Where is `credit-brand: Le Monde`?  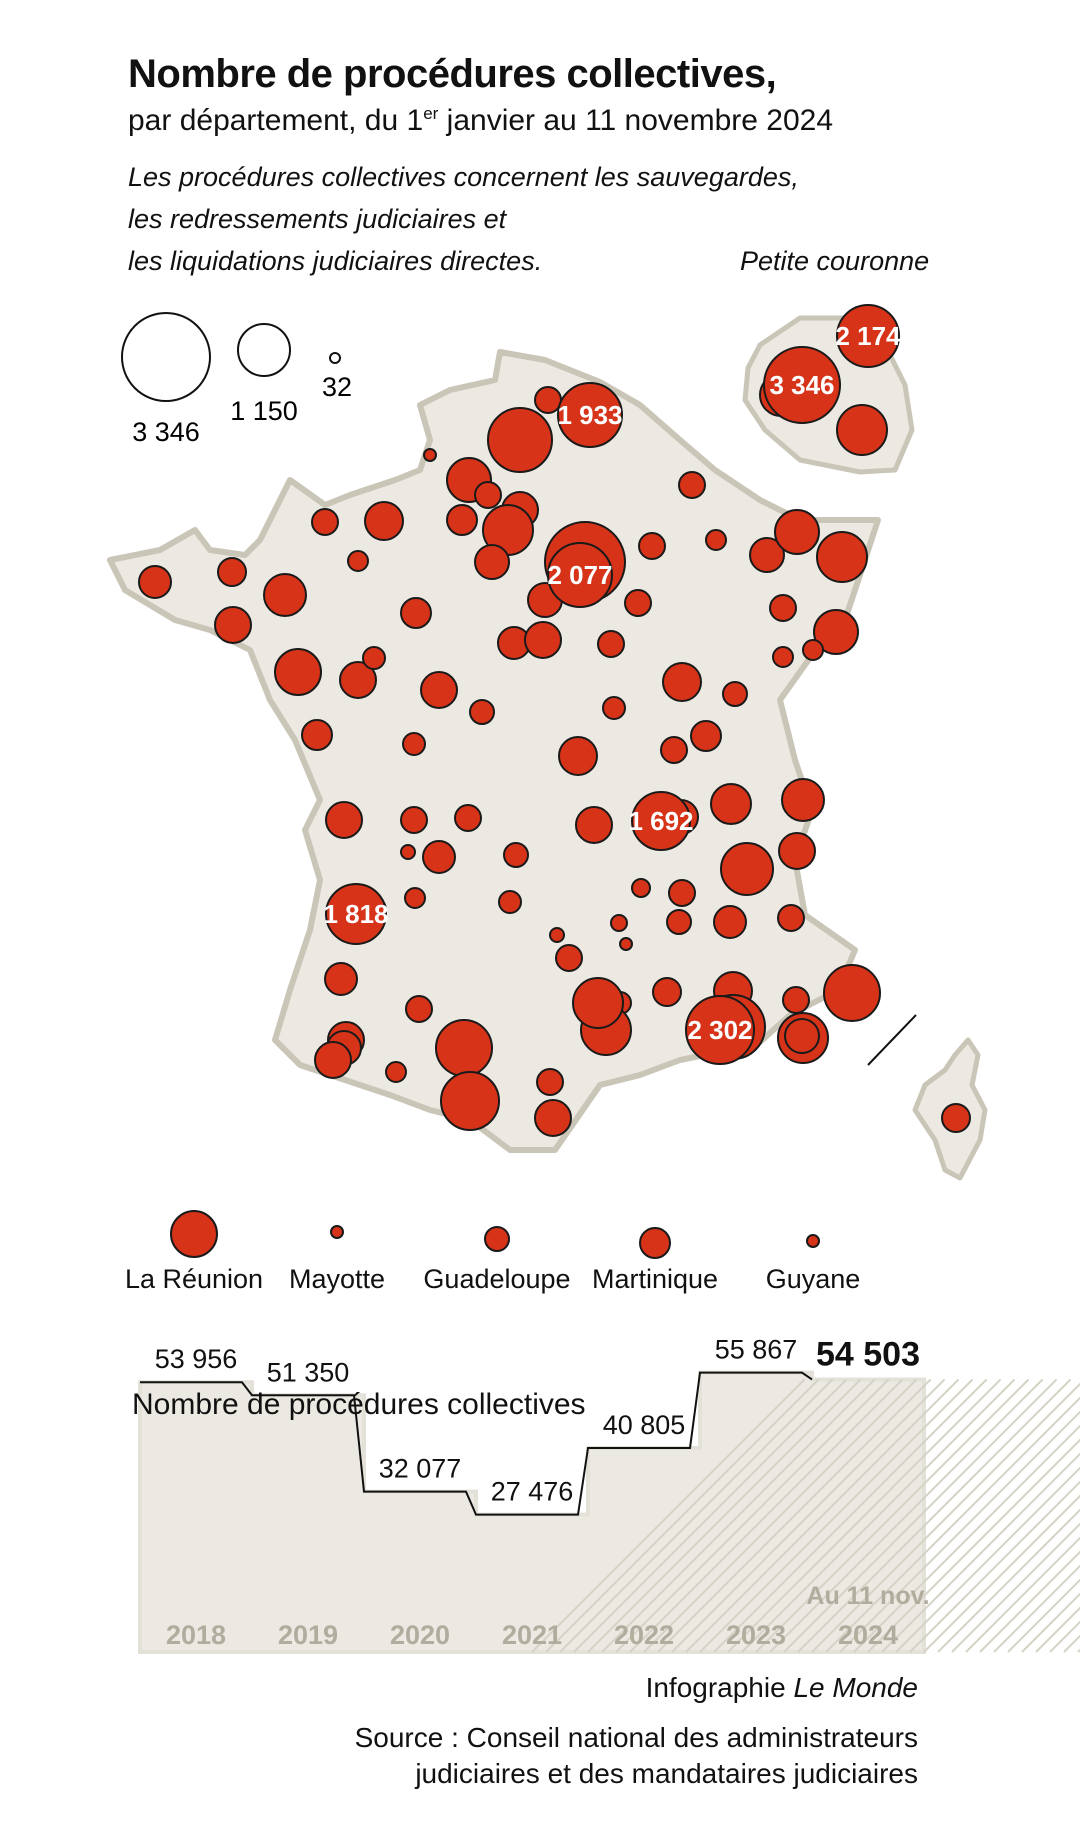 credit-brand: Le Monde is located at coordinates (855, 1687).